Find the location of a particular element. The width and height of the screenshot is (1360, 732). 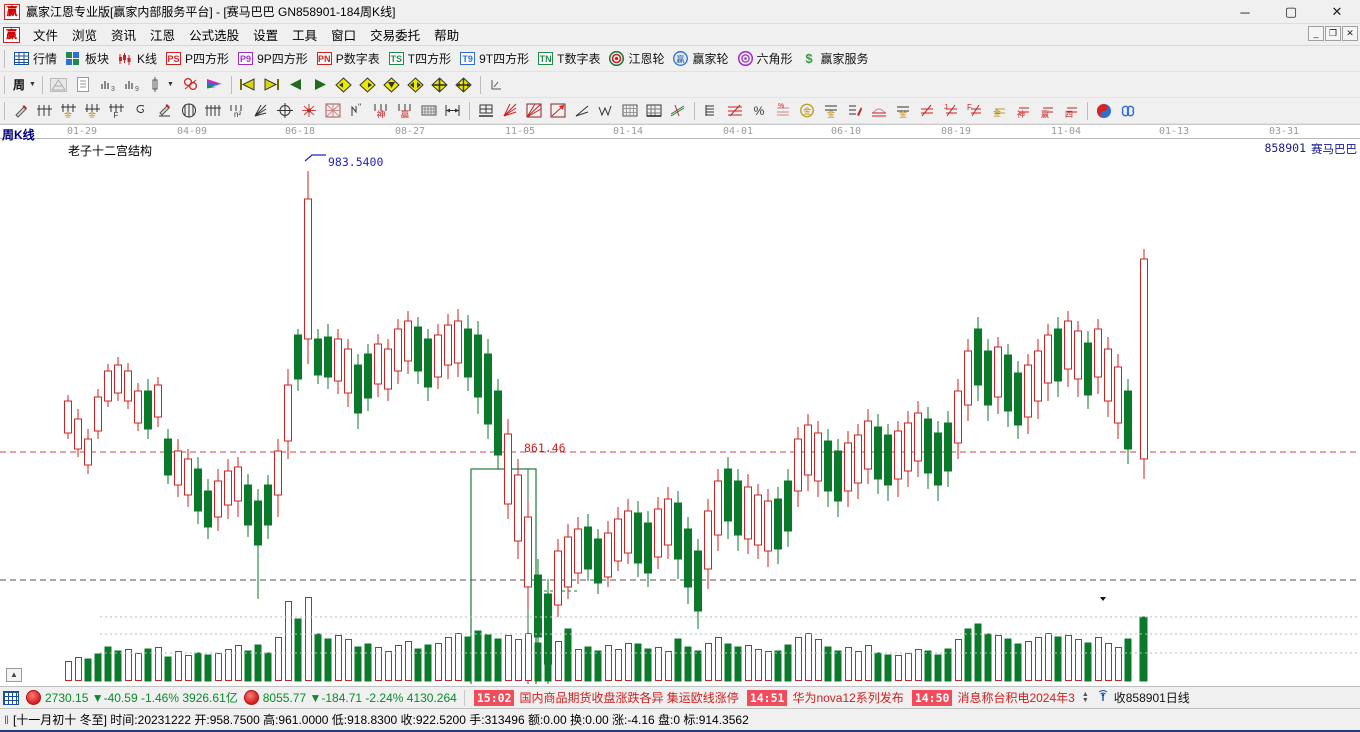

news-item-1: 15:02 国内商品期货收盘涨跌各异 集运欧线涨停 is located at coordinates (605, 698).